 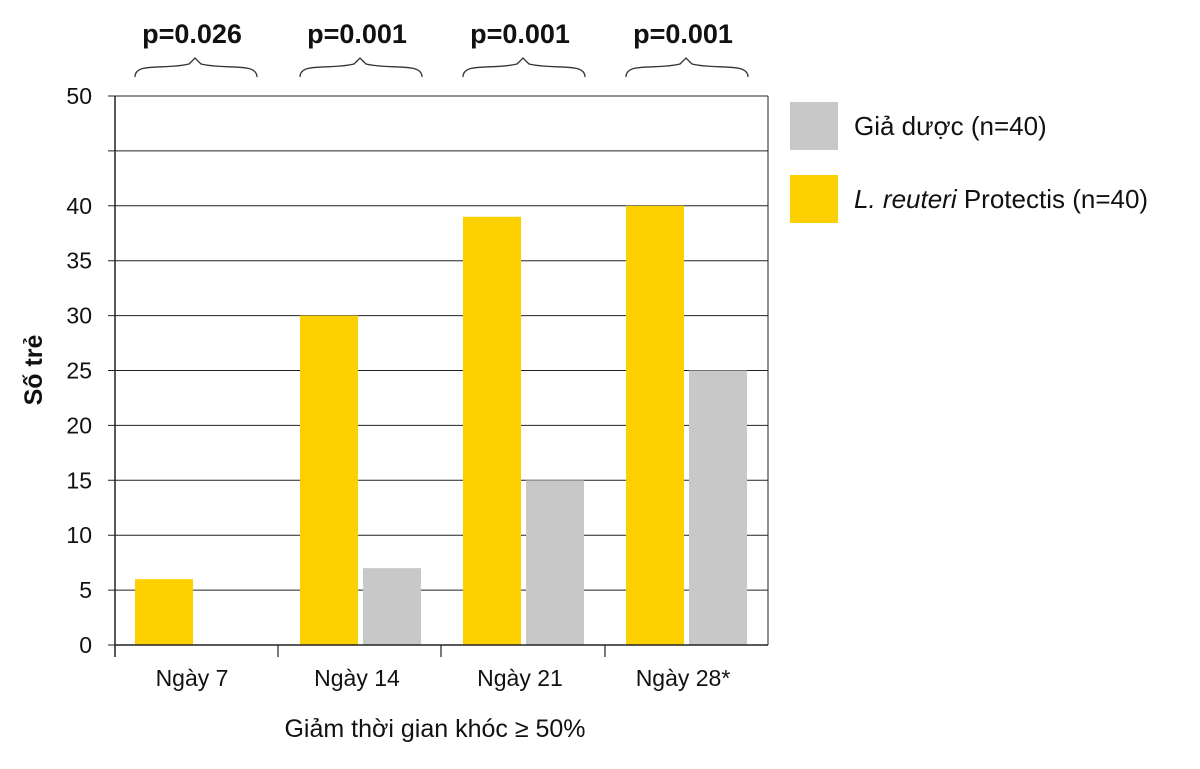 What do you see at coordinates (814, 199) in the screenshot?
I see `legend-swatch-lreuteri` at bounding box center [814, 199].